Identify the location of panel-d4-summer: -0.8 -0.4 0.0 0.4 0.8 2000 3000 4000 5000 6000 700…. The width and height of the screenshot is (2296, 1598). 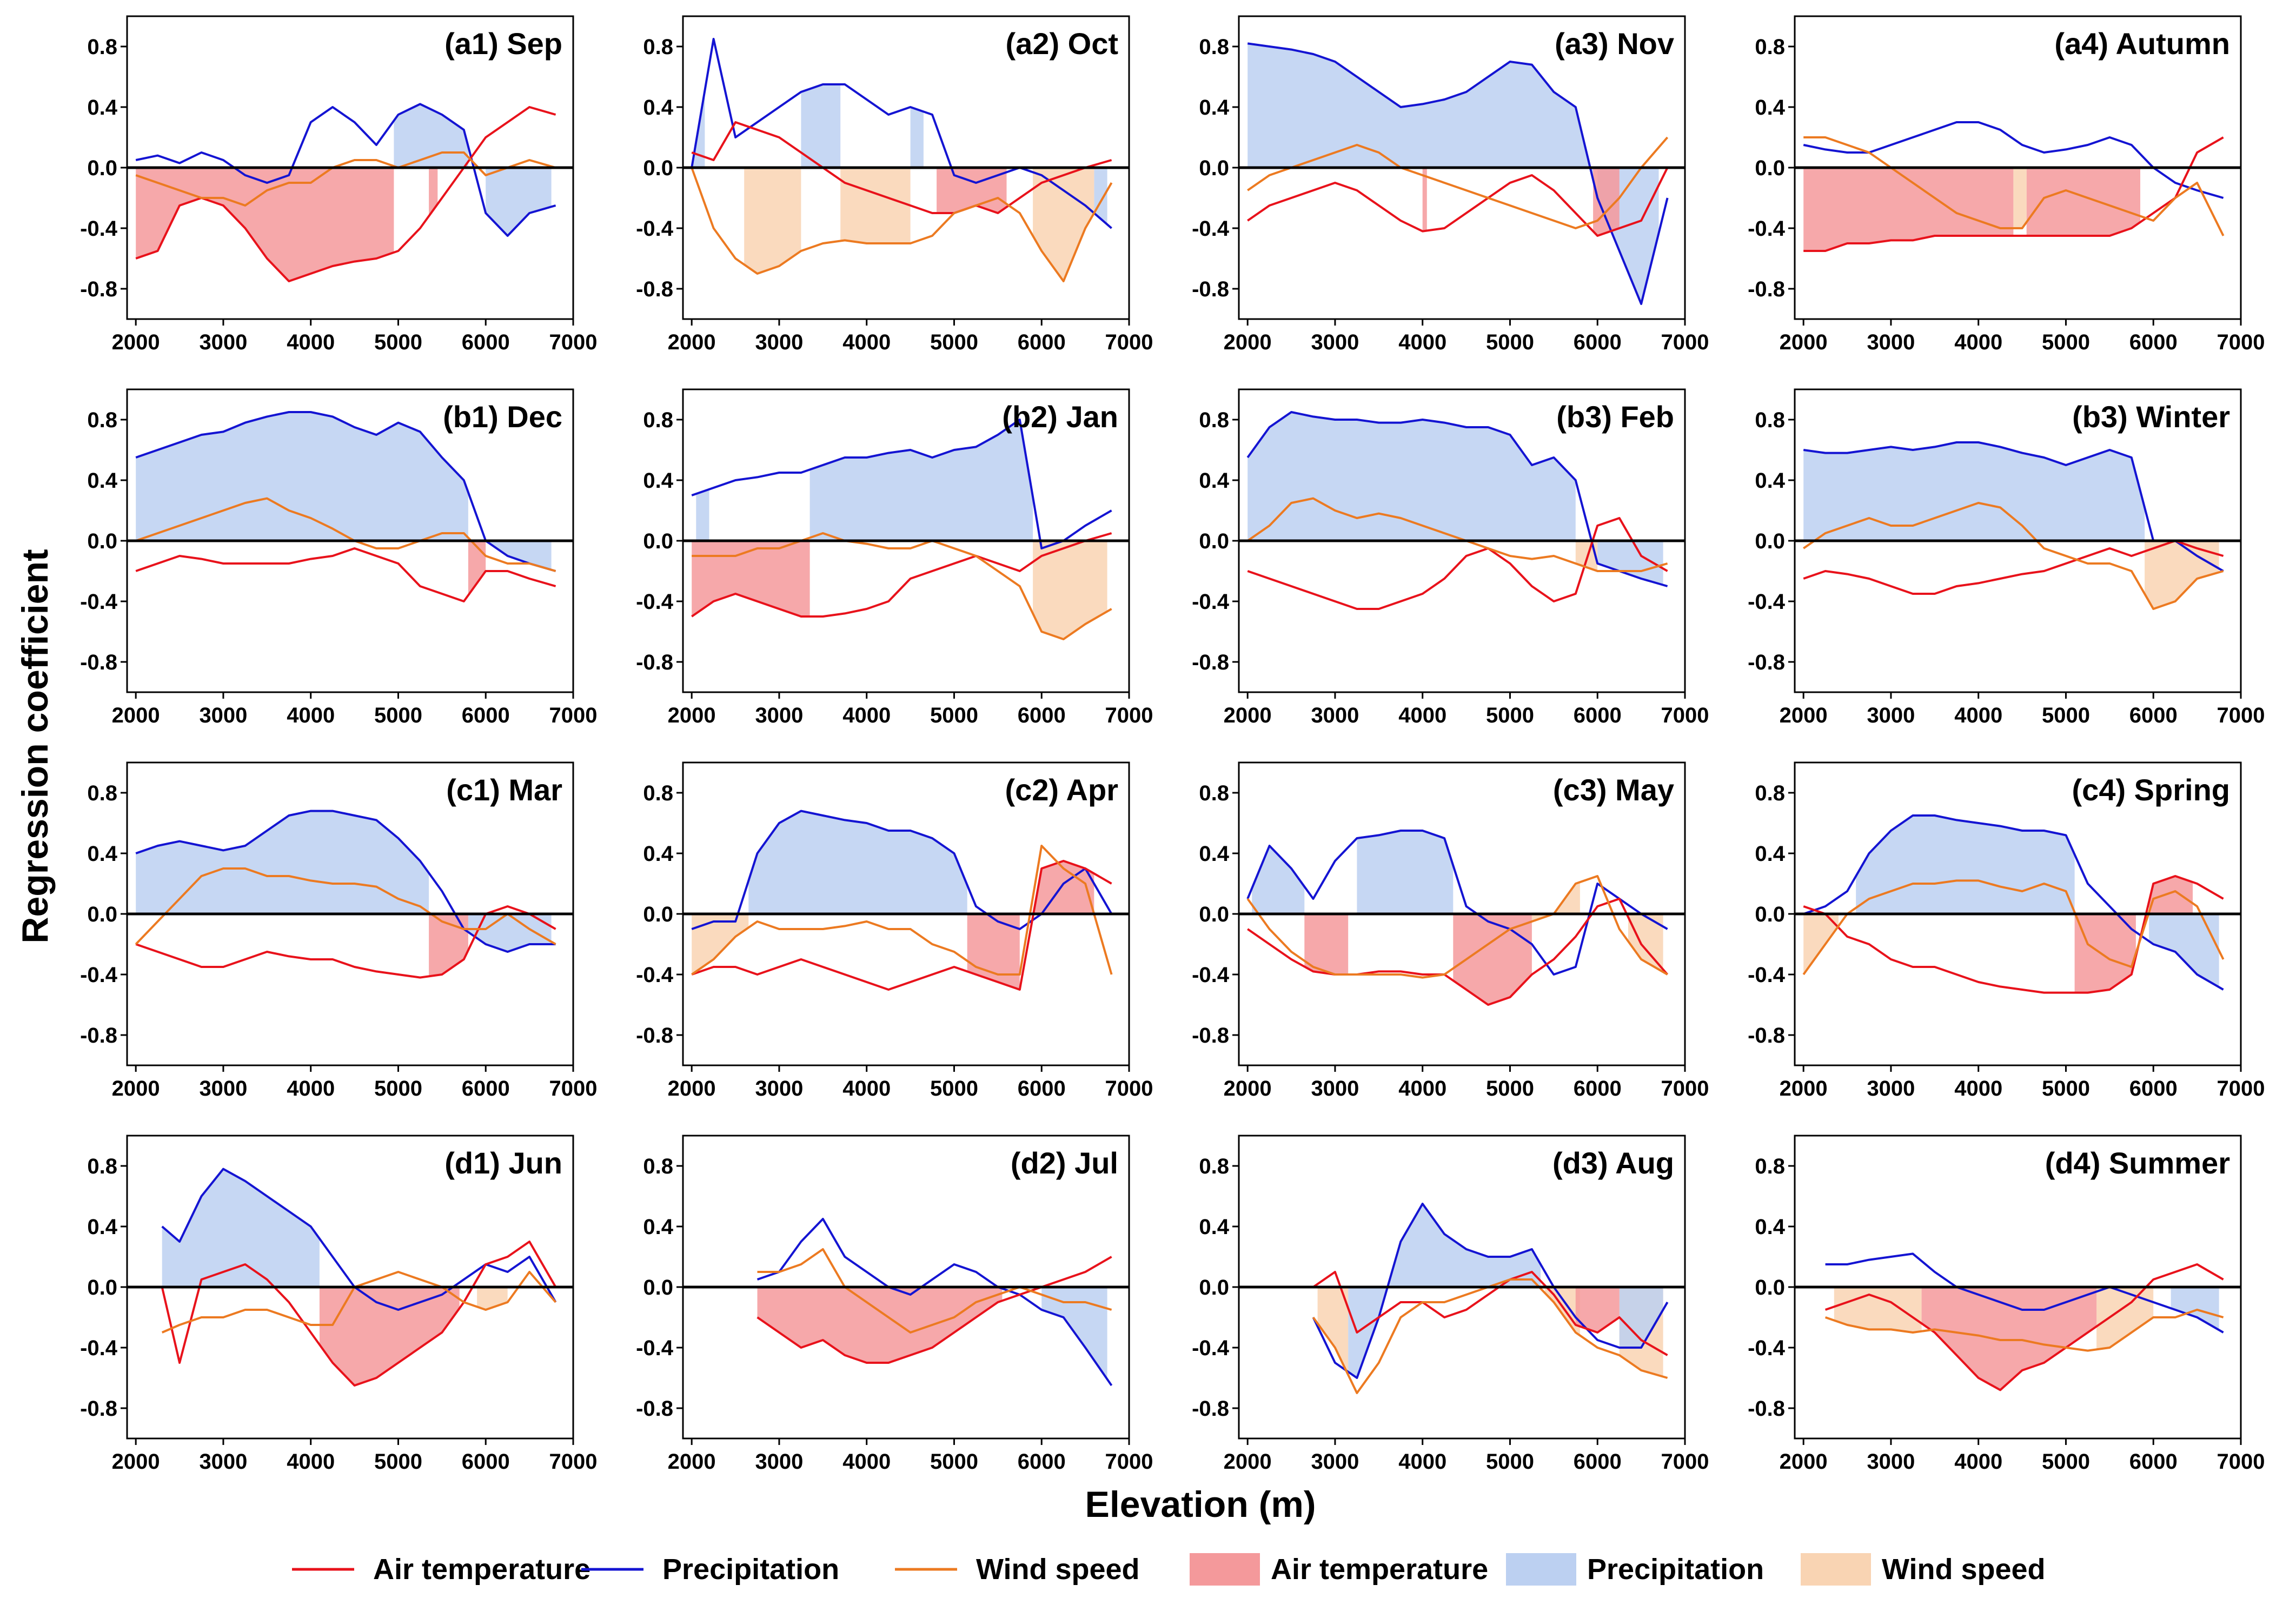
(2007, 1304).